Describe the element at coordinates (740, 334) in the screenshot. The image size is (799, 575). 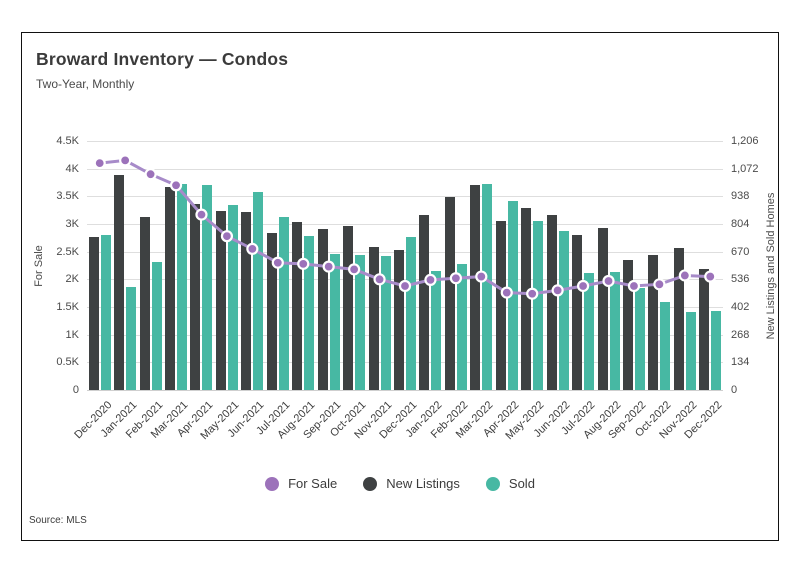
I see `right-axis-tick: 268` at that location.